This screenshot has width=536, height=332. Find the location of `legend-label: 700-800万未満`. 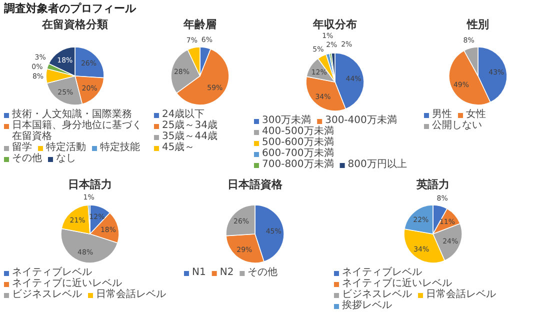

legend-label: 700-800万未満 is located at coordinates (298, 164).